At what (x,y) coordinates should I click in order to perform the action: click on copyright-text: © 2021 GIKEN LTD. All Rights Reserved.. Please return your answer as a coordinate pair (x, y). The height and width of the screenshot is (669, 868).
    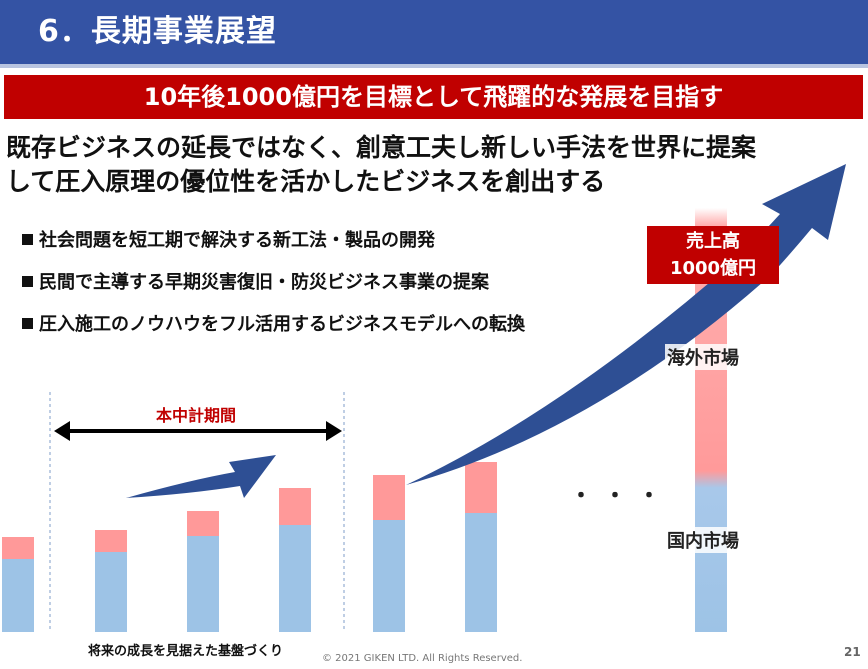
    Looking at the image, I should click on (422, 658).